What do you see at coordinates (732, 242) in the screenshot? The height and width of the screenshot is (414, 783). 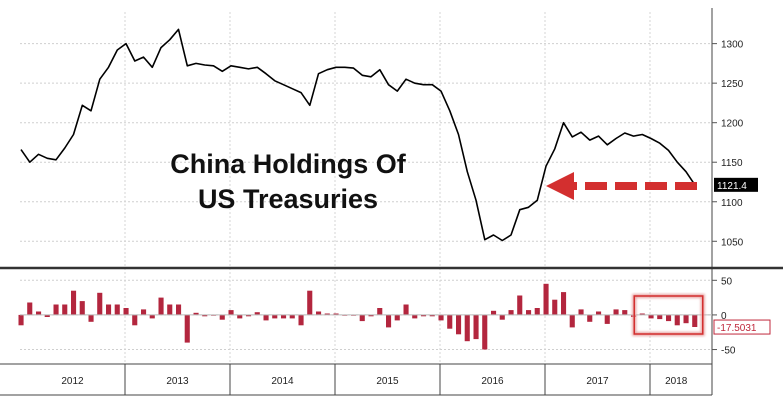 I see `y-tick-label: 1050` at bounding box center [732, 242].